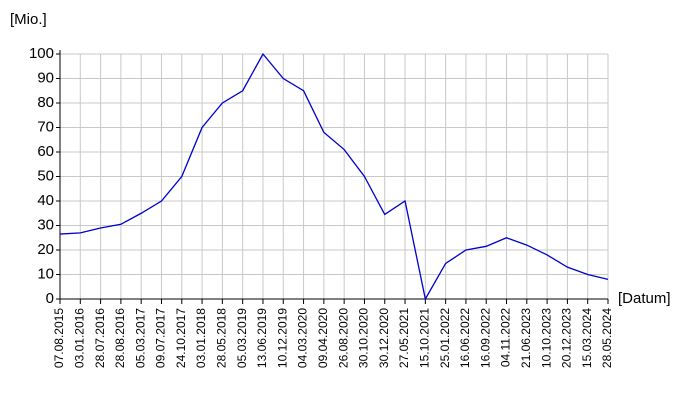  What do you see at coordinates (45, 126) in the screenshot?
I see `y-tick-label: 70` at bounding box center [45, 126].